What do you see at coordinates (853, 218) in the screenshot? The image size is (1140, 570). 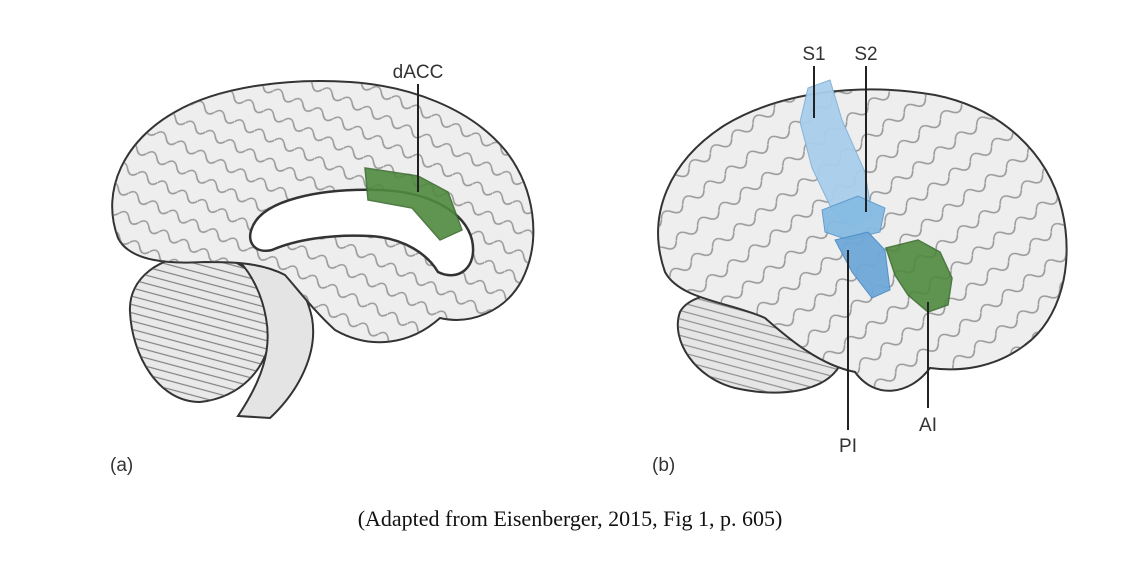 I see `s2-region` at bounding box center [853, 218].